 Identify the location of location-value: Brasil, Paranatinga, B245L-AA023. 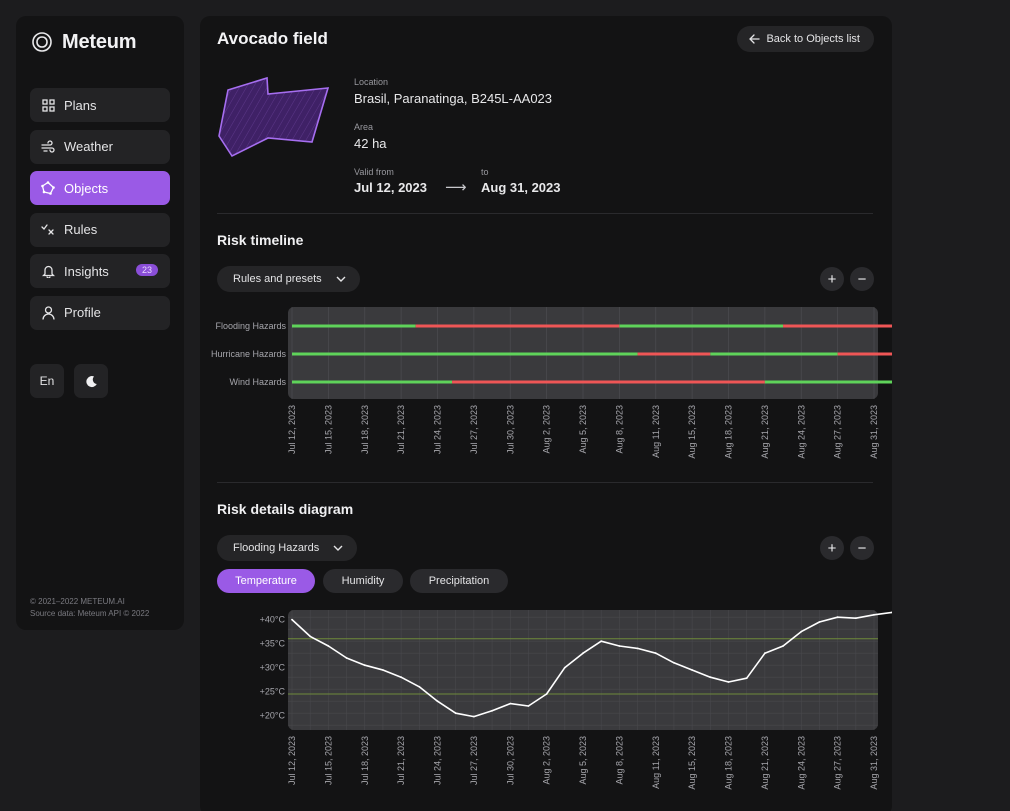
(453, 98).